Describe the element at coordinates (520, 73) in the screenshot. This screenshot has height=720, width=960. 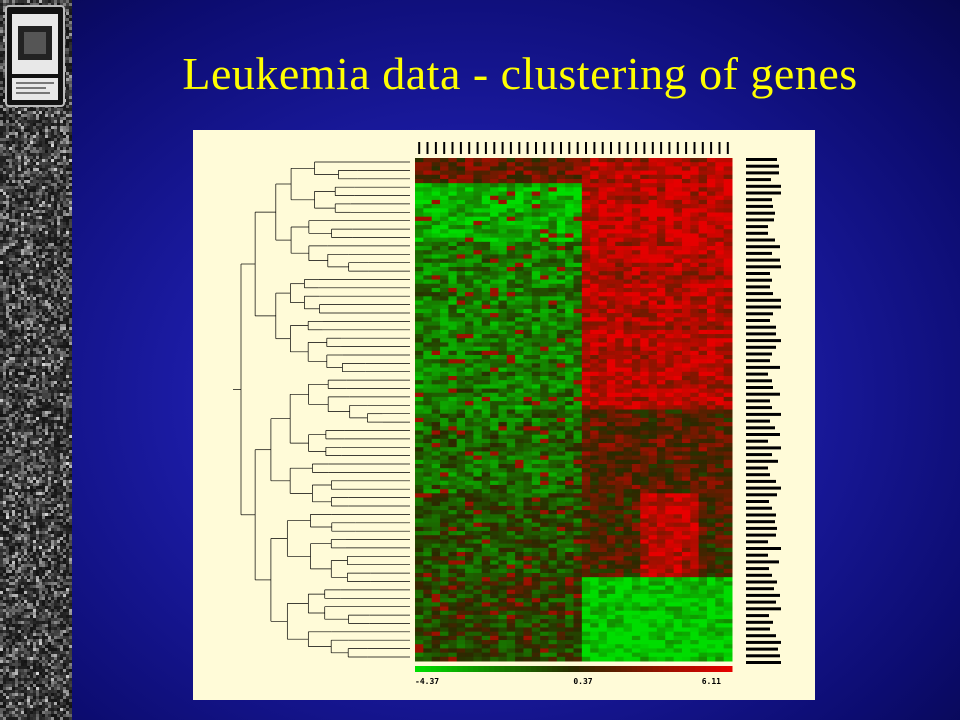
I see `slide-title: Leukemia data - clustering of genes` at that location.